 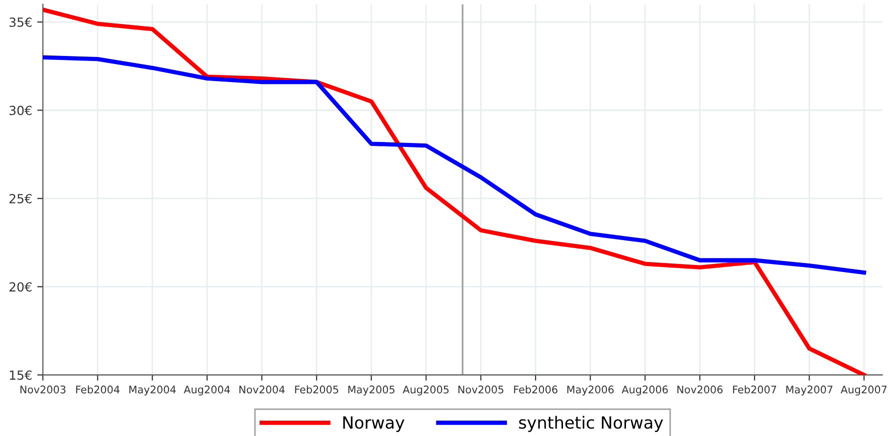 I want to click on x-tick-label: Nov2005, so click(x=481, y=390).